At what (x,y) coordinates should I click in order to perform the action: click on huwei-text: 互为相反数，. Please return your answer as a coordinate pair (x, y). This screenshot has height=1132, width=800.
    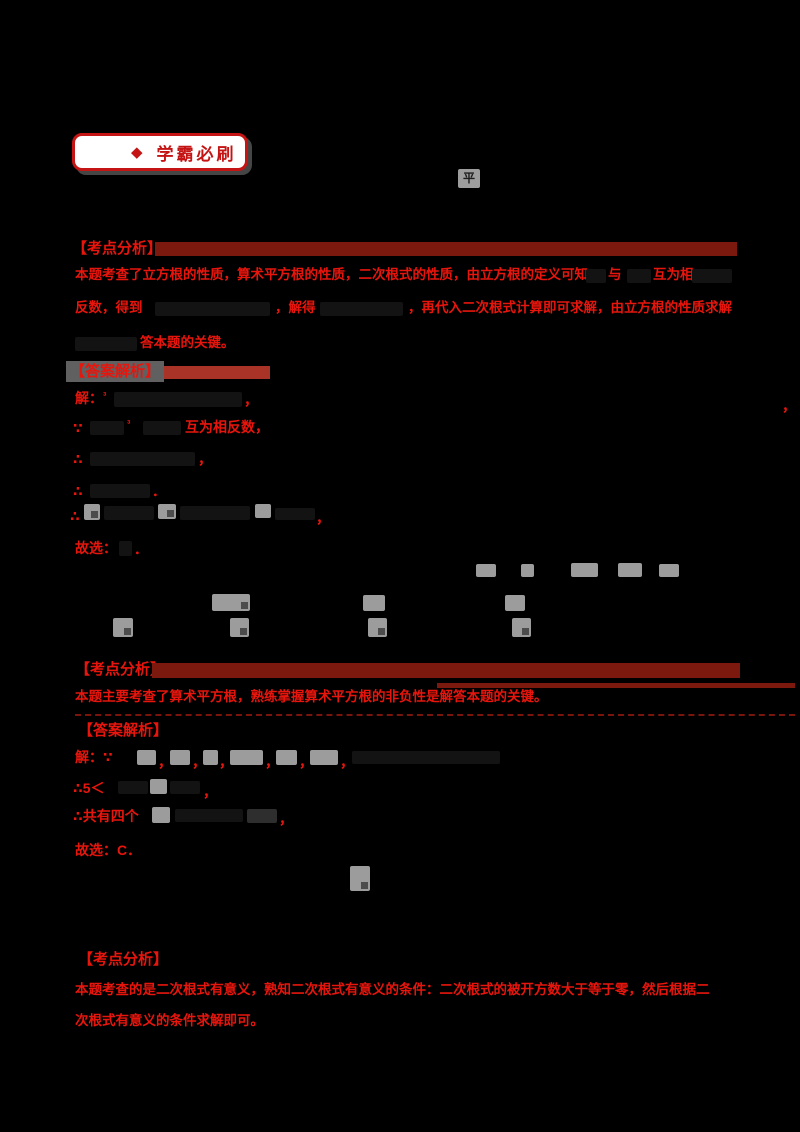
    Looking at the image, I should click on (227, 427).